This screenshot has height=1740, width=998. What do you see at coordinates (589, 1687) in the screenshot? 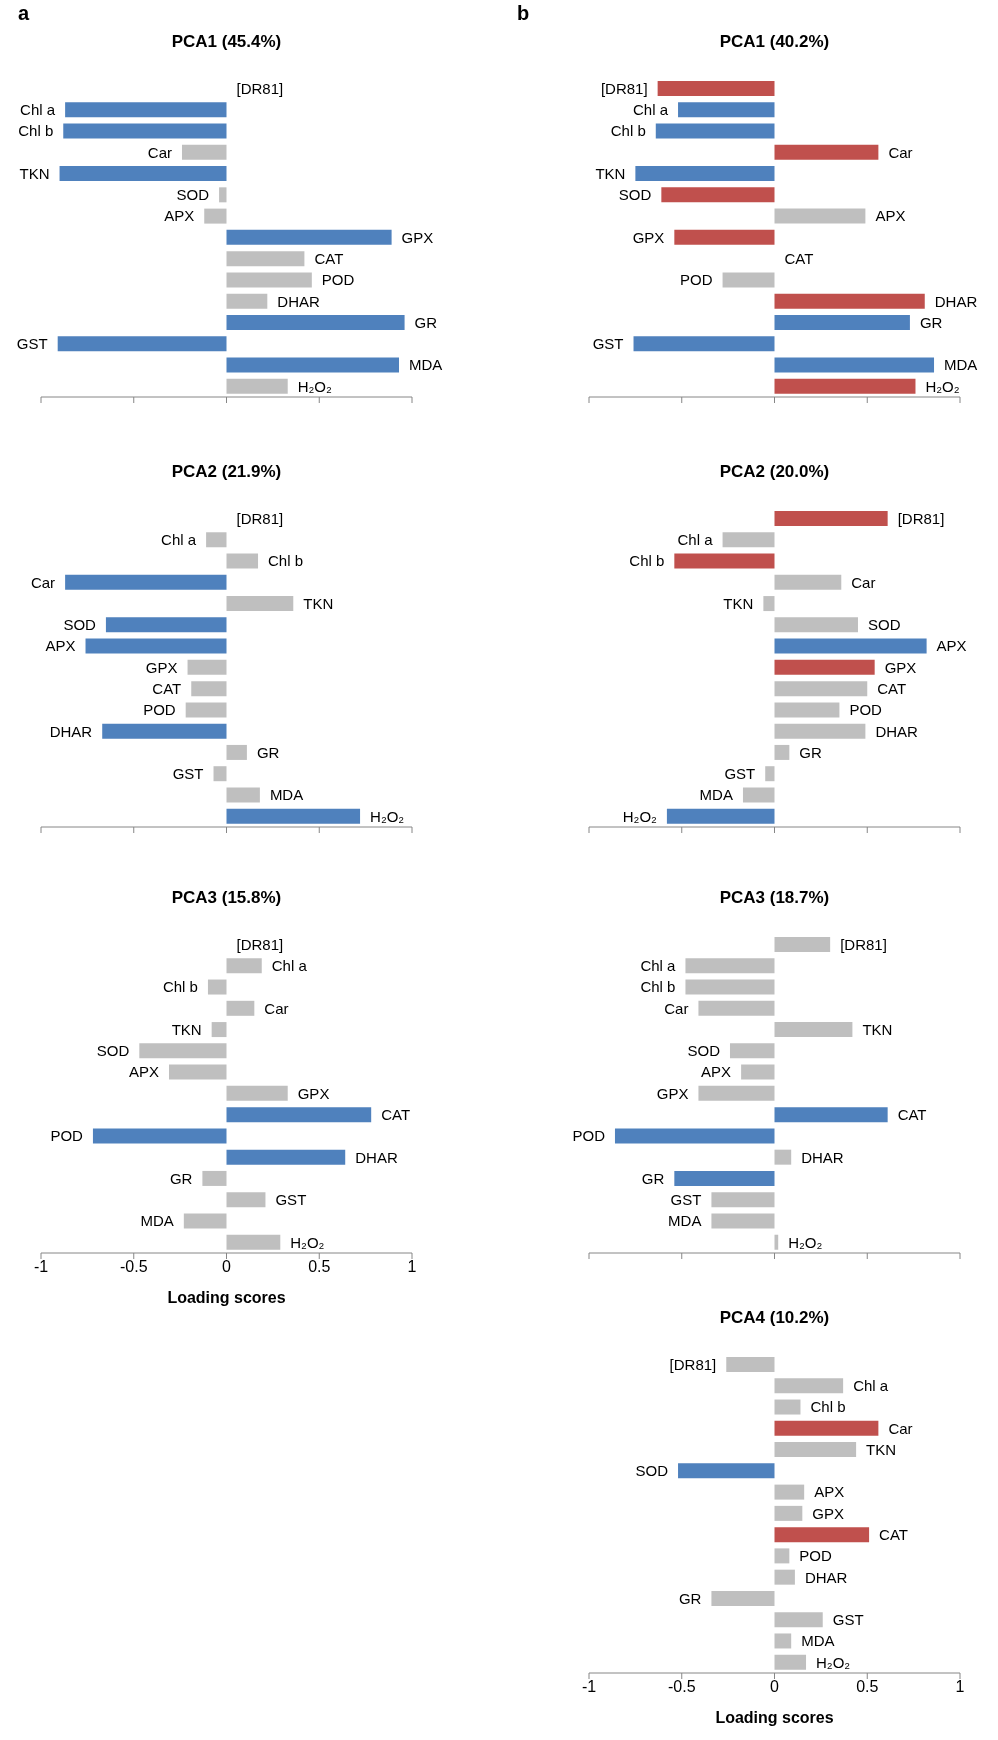
I see `x-tick-label: -1` at bounding box center [589, 1687].